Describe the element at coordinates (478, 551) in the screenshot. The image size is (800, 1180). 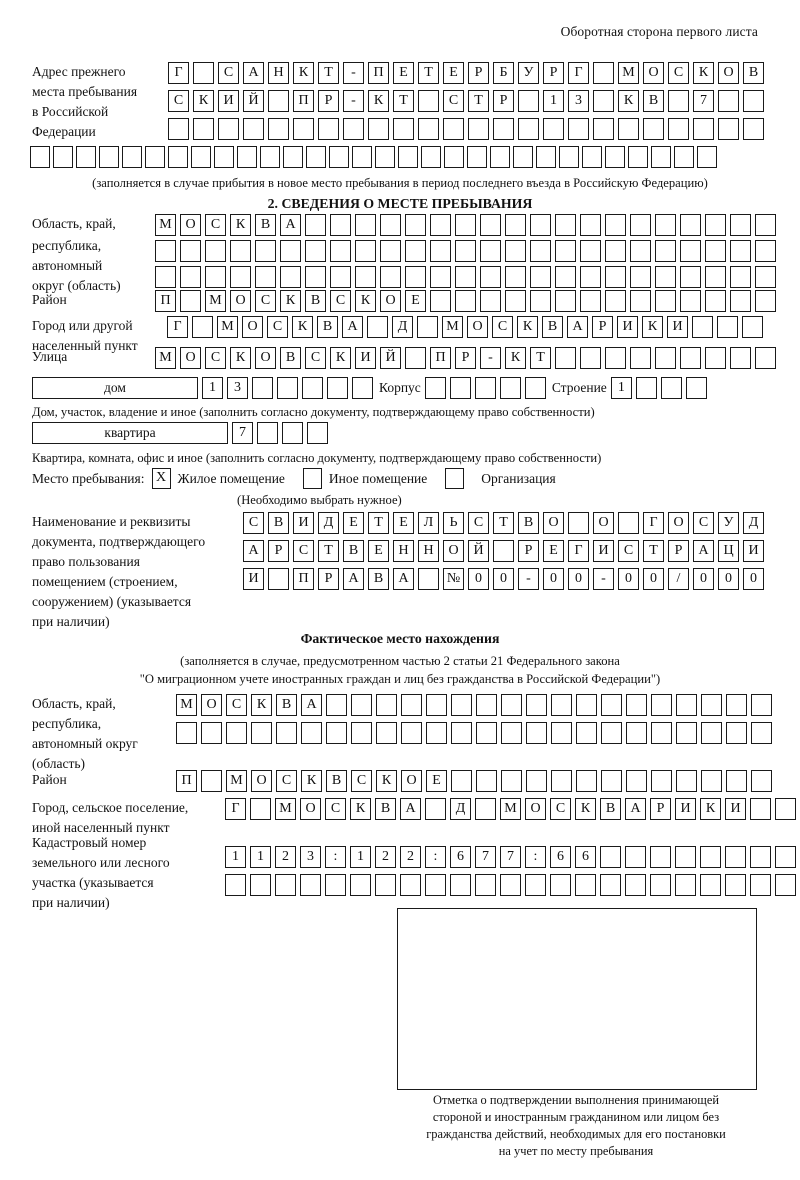
I see `char-cell: Й` at that location.